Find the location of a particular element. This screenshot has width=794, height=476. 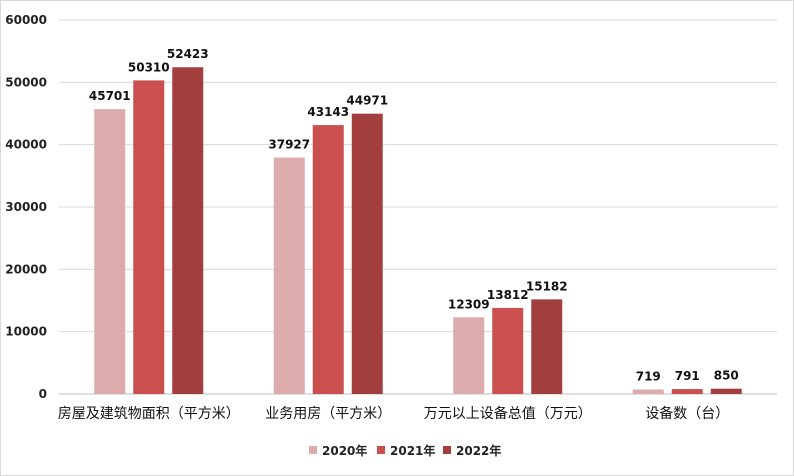

y-tick-label: 40000 is located at coordinates (26, 145).